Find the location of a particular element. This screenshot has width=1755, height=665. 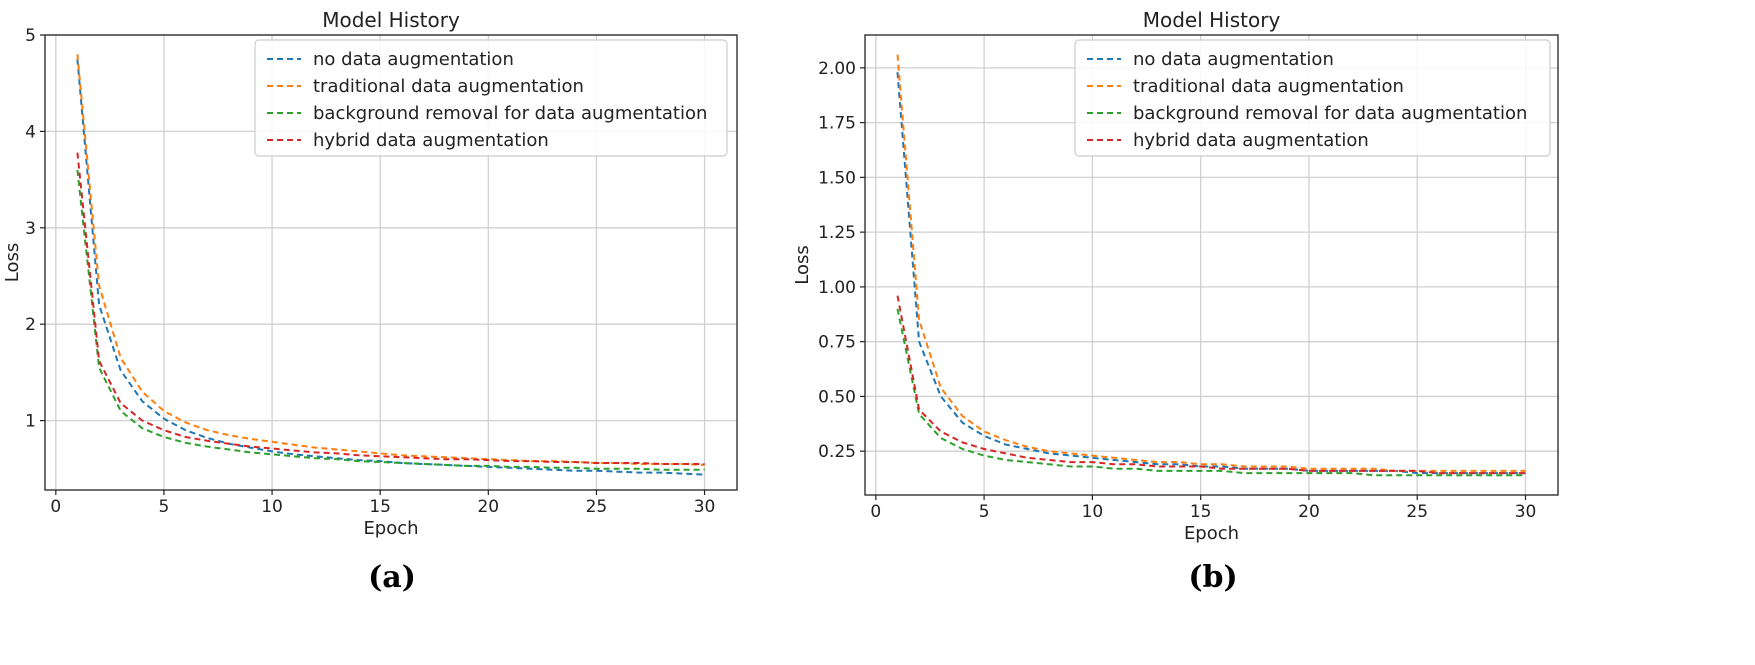

y-tick-label: 1 is located at coordinates (30, 422).